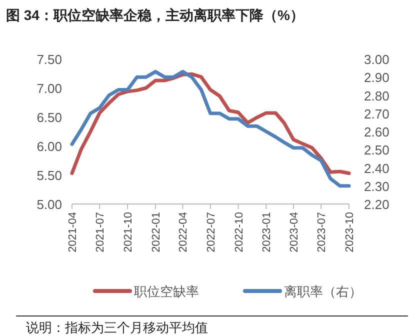 The image size is (417, 335). I want to click on y-tick-label: 7.00, so click(49, 88).